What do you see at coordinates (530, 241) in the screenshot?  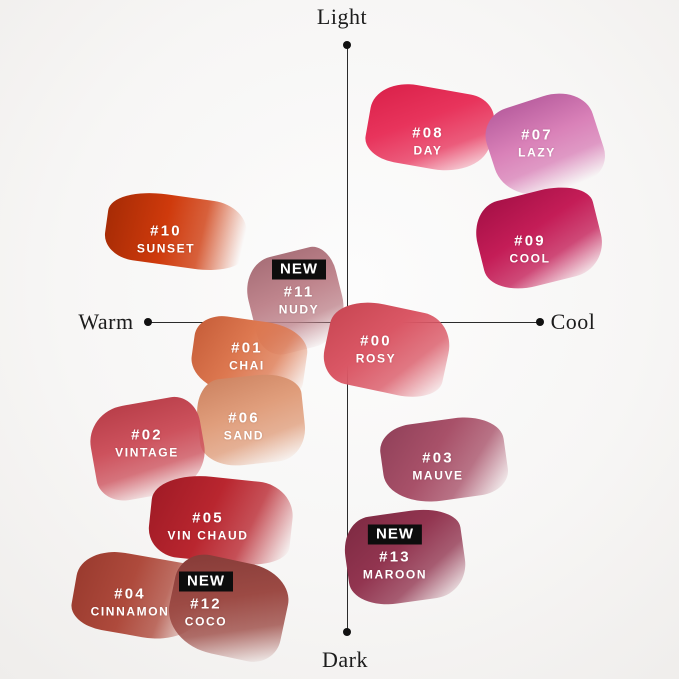 I see `shade-id: #09` at bounding box center [530, 241].